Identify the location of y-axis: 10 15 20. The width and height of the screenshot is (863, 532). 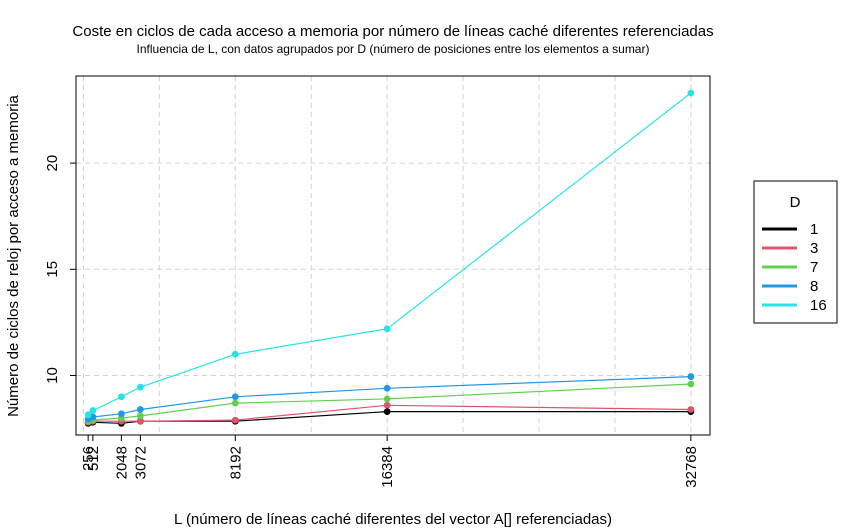
(60, 269).